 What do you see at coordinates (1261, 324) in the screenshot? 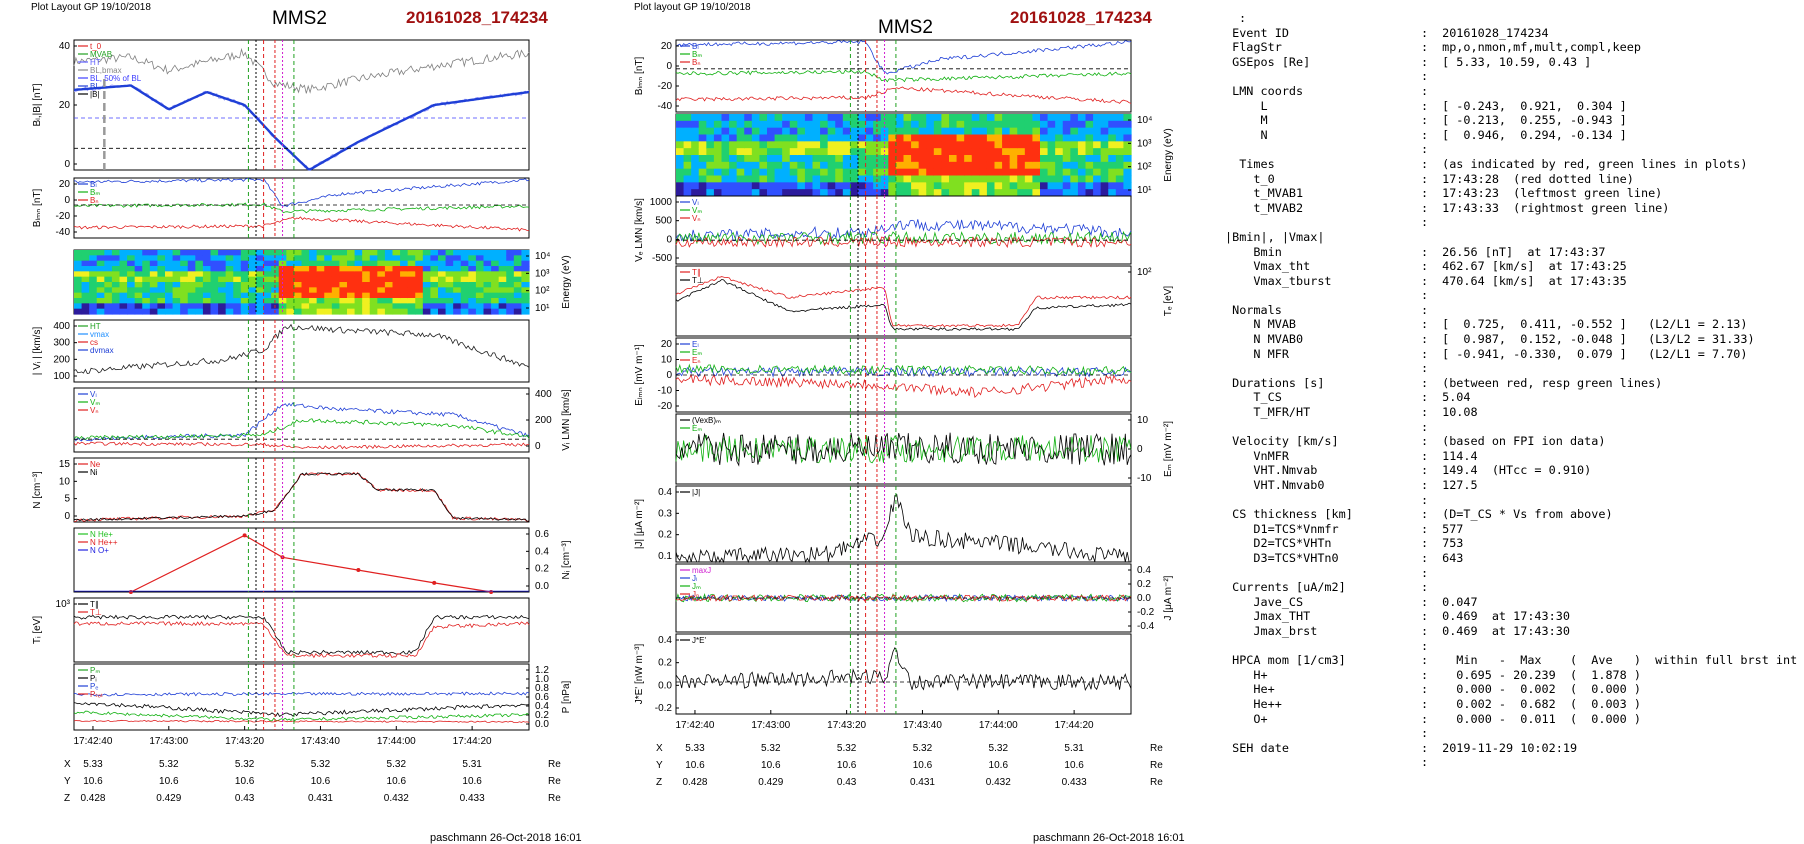
I see `info-key: N MVAB` at bounding box center [1261, 324].